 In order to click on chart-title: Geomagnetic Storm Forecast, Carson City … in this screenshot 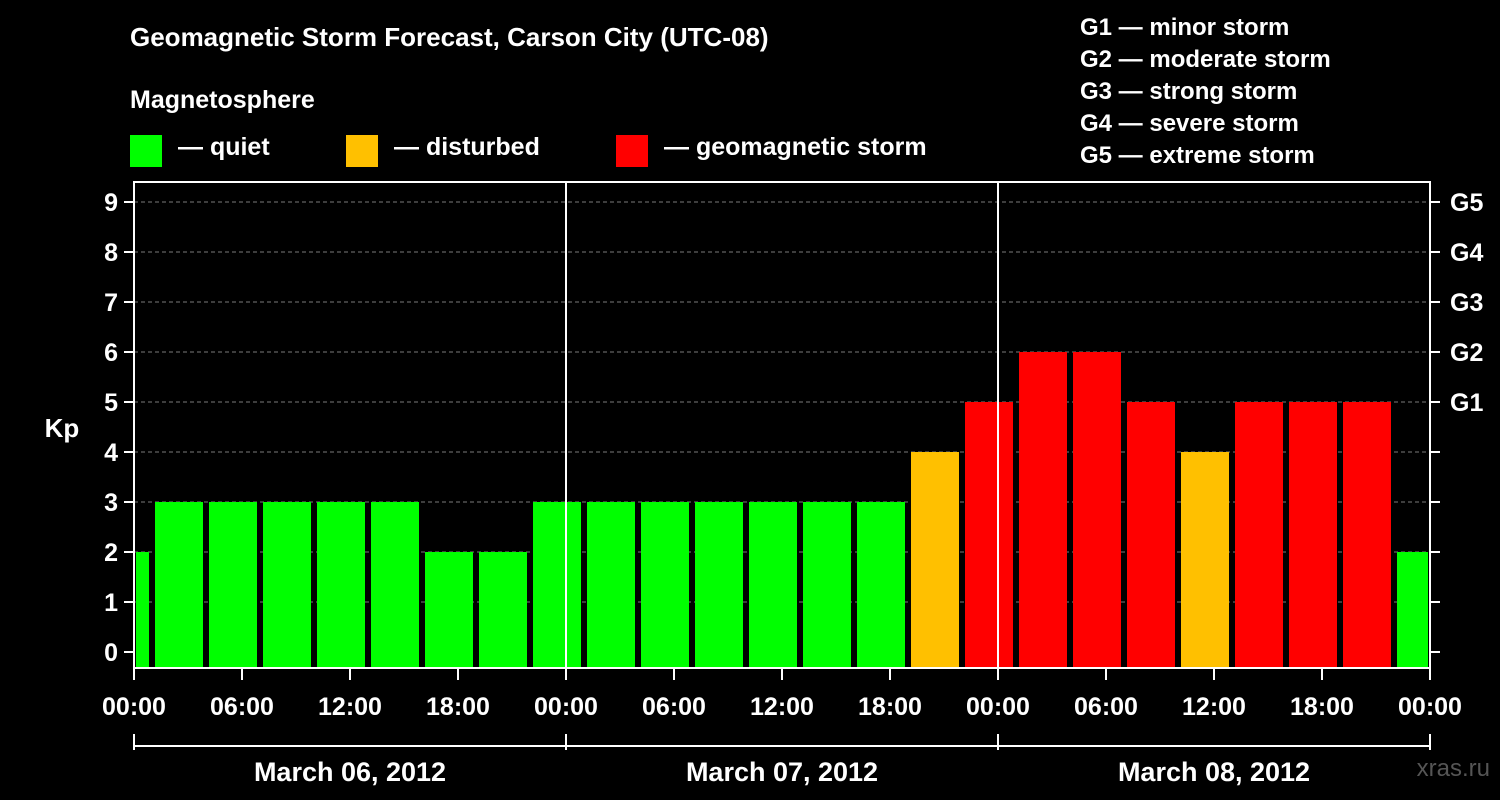, I will do `click(449, 37)`.